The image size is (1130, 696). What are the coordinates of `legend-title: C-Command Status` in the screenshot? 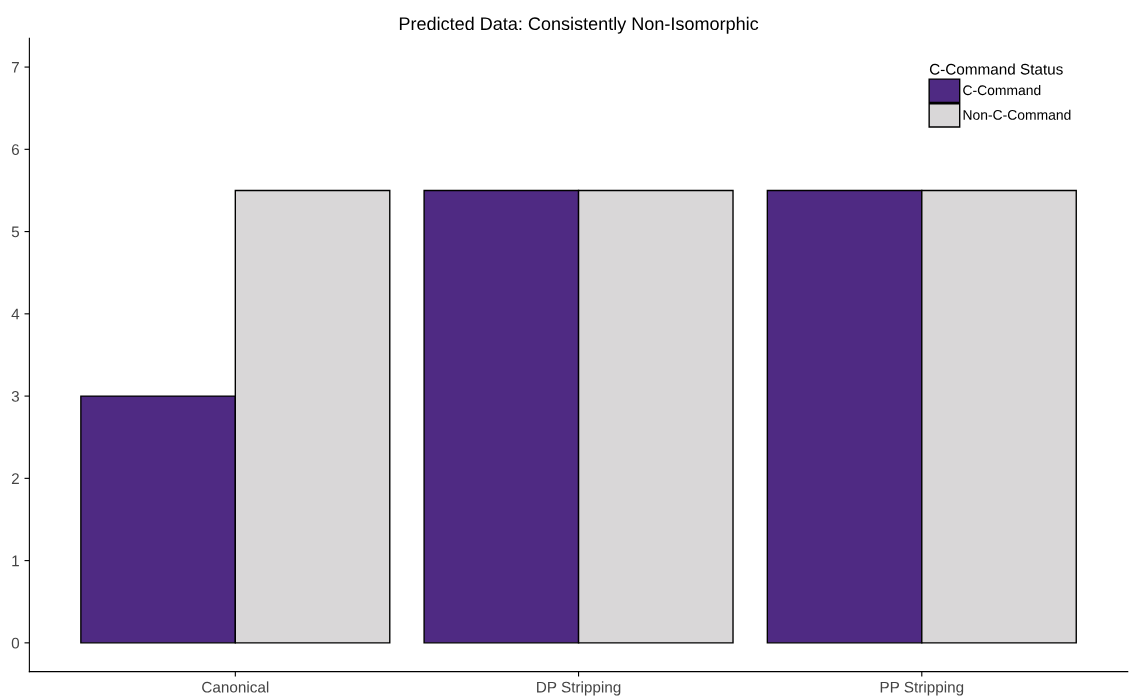 It's located at (996, 69).